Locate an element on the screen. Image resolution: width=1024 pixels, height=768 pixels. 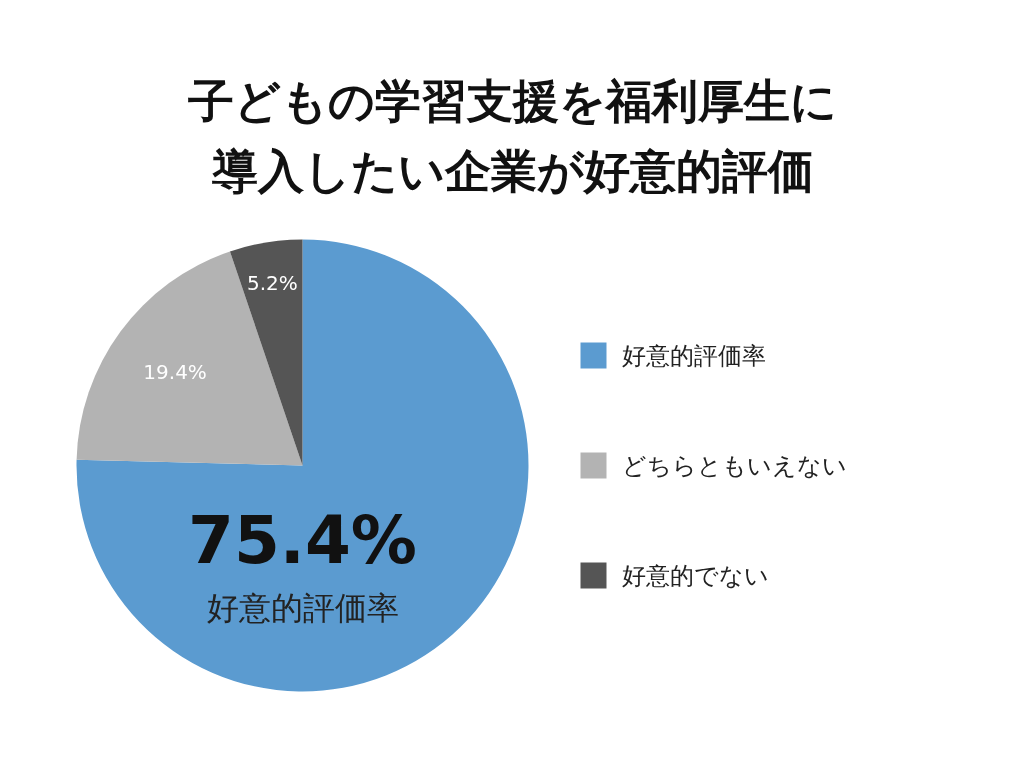
data-label: 75.4% is located at coordinates (302, 540).